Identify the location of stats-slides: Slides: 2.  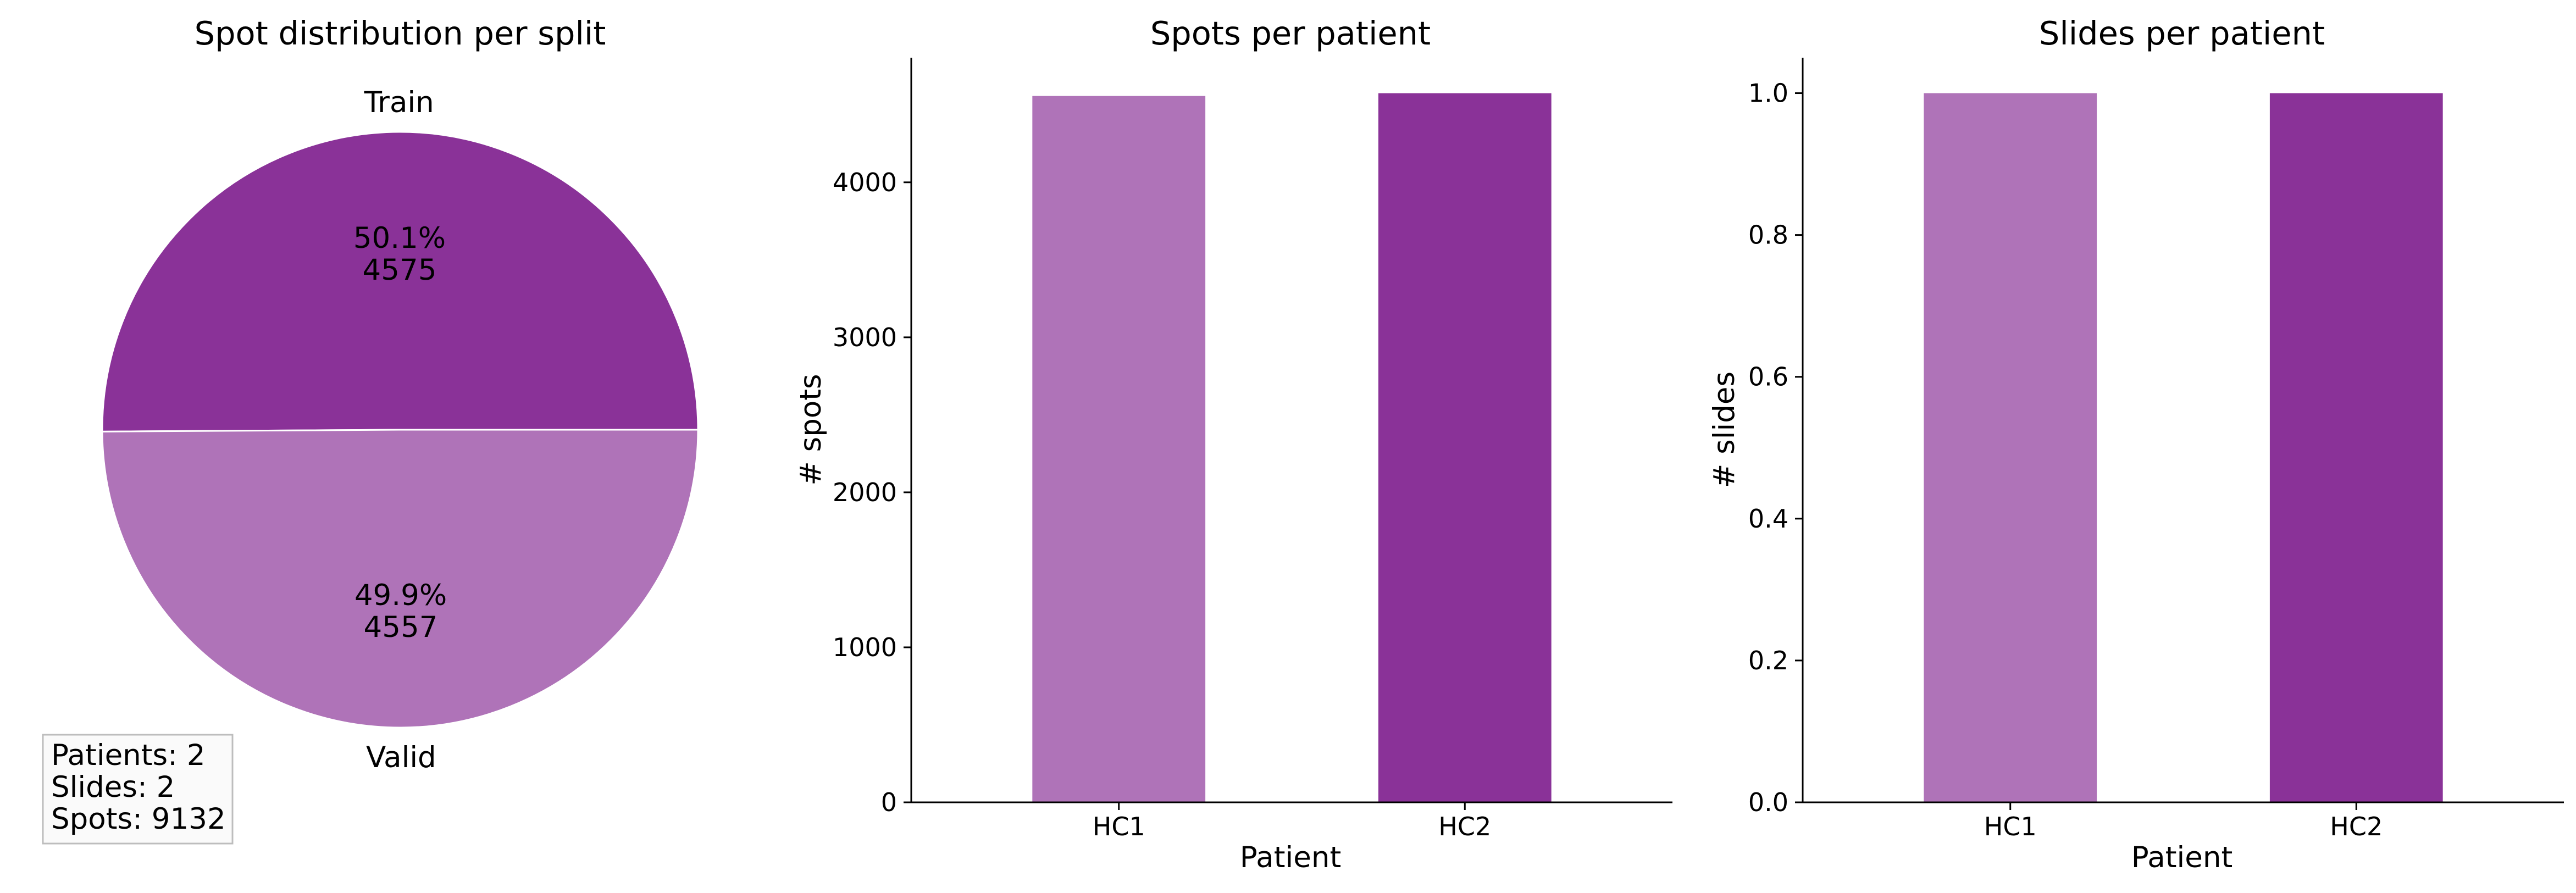
(113, 787).